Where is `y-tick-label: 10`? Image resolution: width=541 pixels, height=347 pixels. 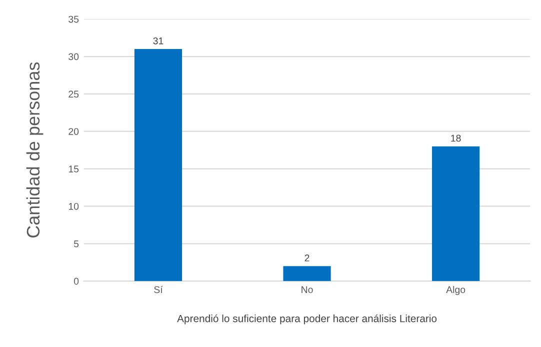
y-tick-label: 10 is located at coordinates (73, 206).